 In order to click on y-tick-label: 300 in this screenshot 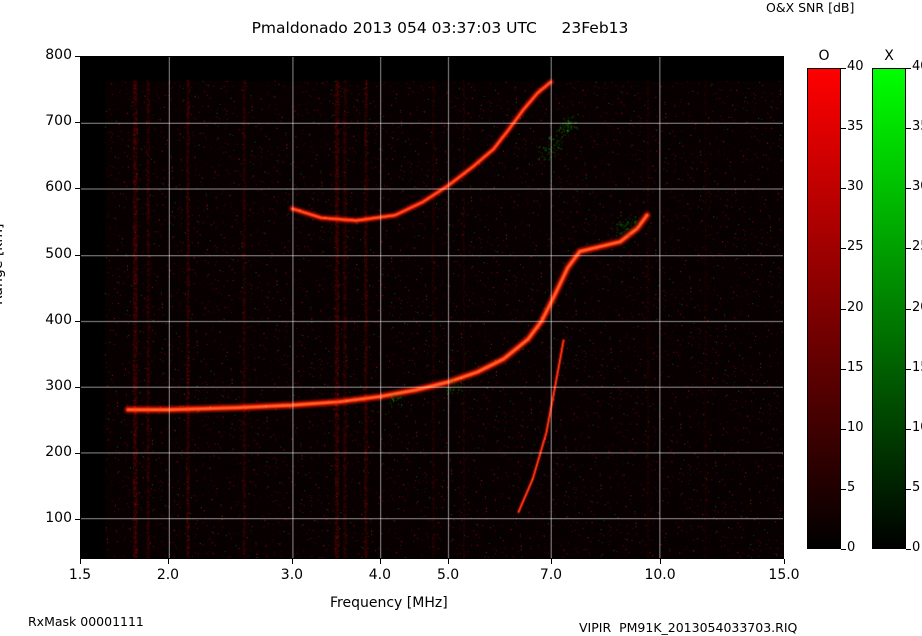, I will do `click(58, 385)`.